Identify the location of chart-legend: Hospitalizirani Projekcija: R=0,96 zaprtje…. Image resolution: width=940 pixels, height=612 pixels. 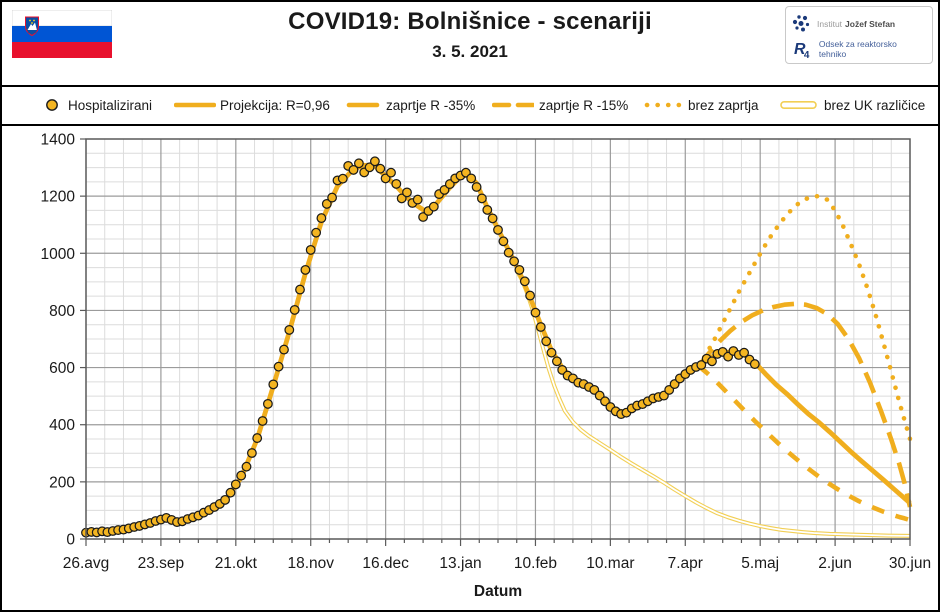
(470, 105).